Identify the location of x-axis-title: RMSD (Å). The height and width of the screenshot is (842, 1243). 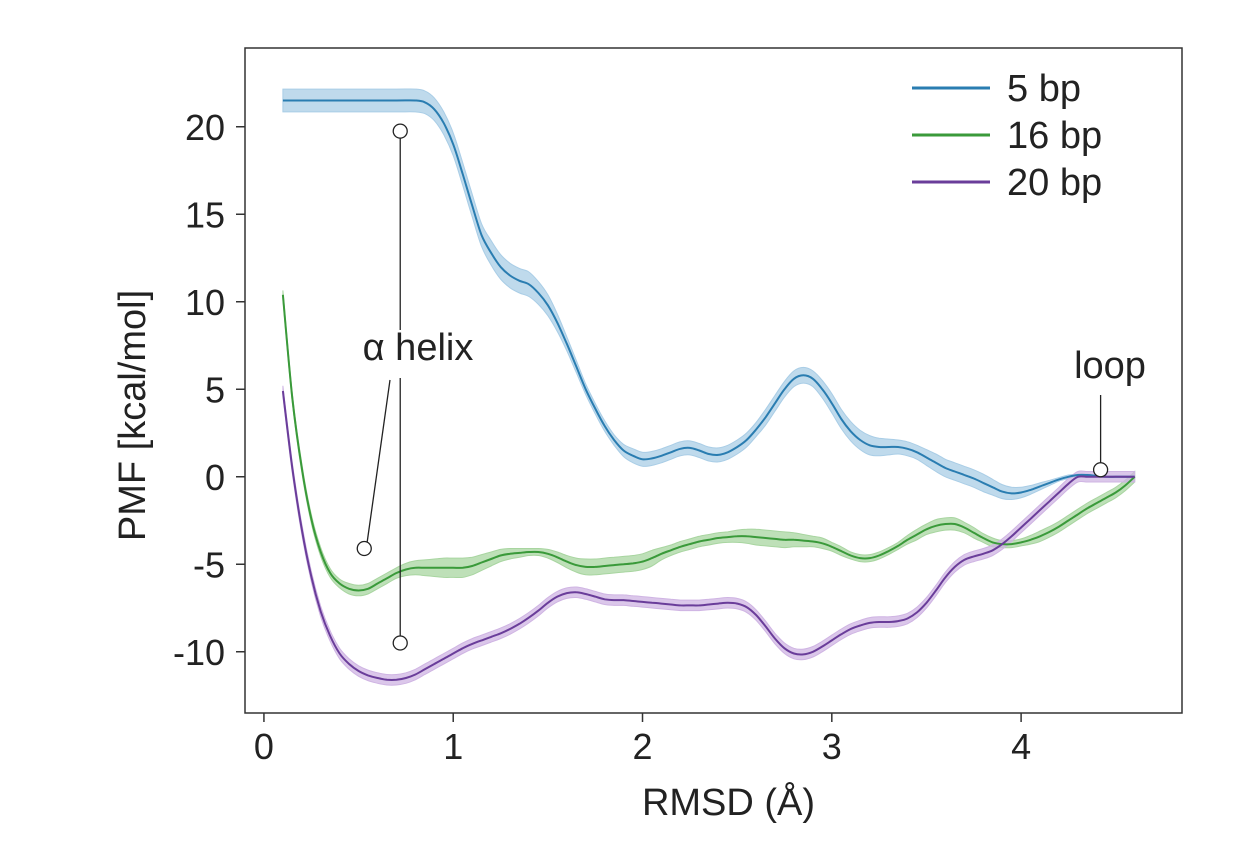
(728, 802).